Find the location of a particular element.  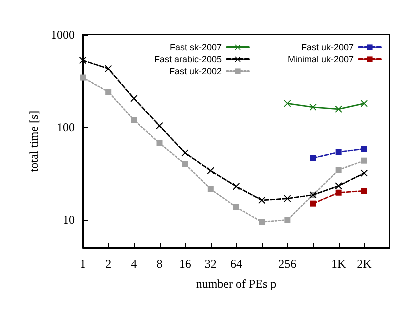

legend-label: Fast sk-2007 is located at coordinates (196, 47).